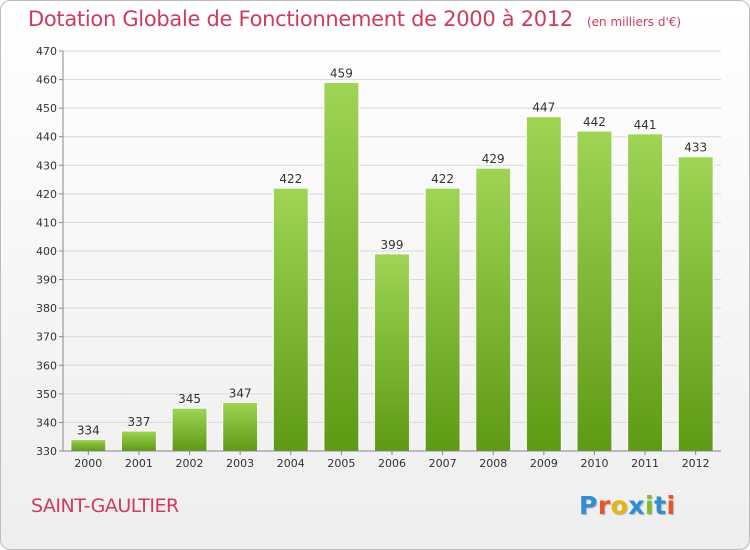  What do you see at coordinates (138, 441) in the screenshot?
I see `bar-2001` at bounding box center [138, 441].